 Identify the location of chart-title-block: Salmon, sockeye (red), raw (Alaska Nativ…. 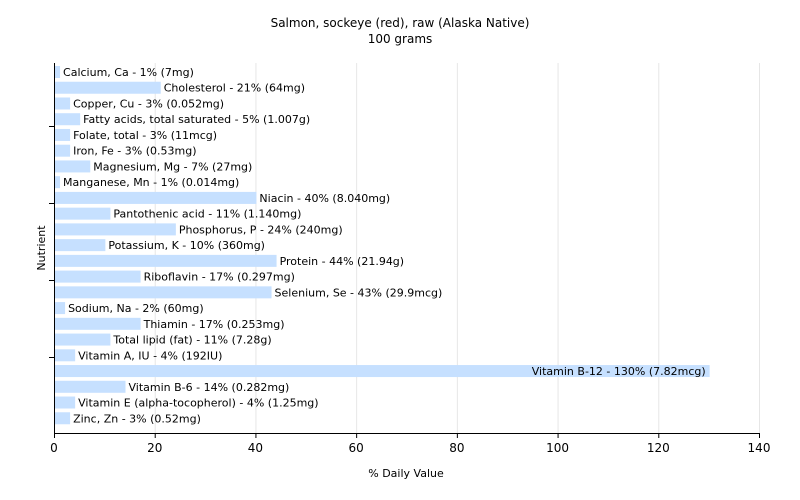
(400, 31).